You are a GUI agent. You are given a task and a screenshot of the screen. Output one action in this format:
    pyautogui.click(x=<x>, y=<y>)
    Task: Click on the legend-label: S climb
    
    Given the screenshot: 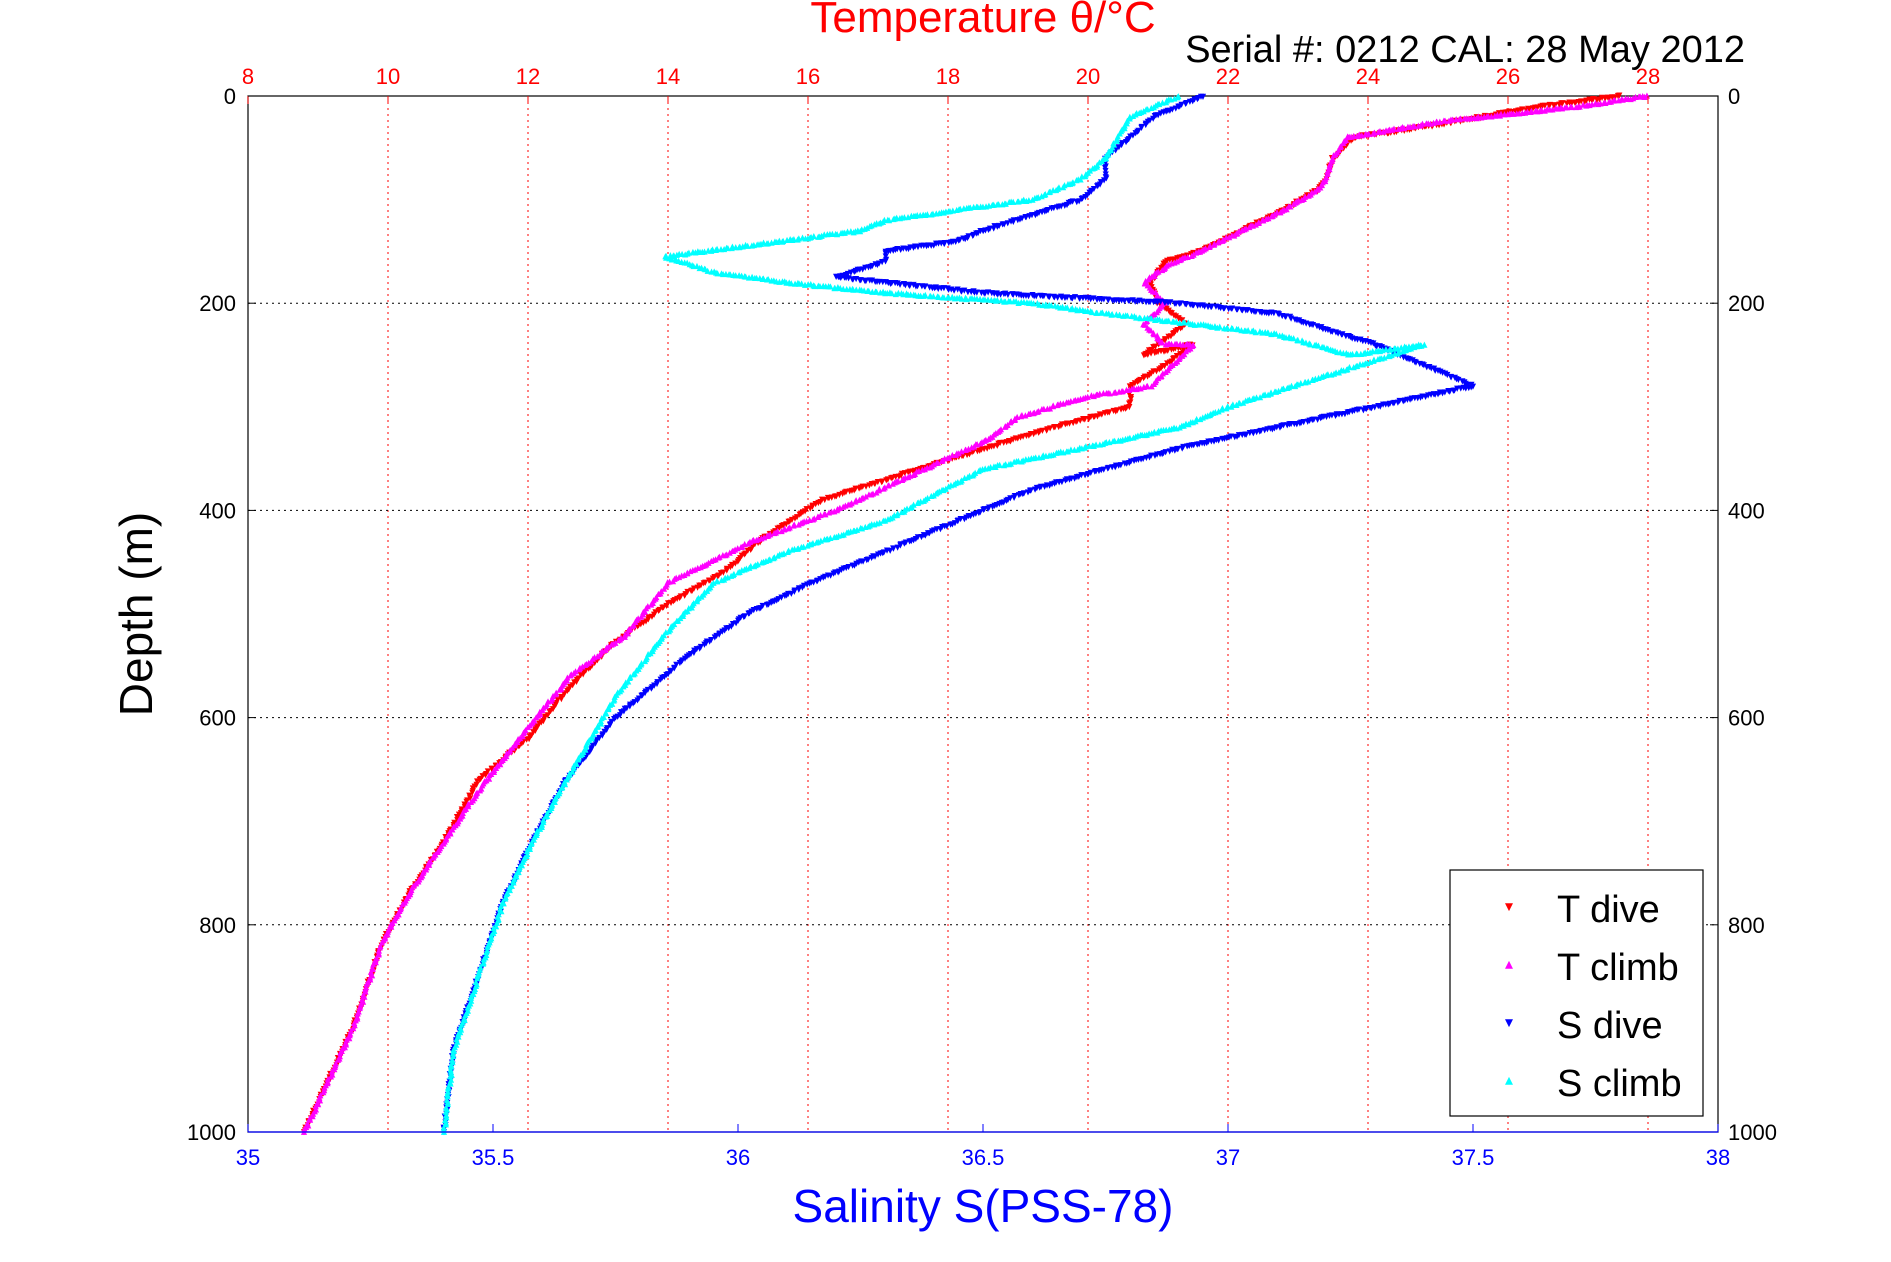 What is the action you would take?
    pyautogui.click(x=1619, y=1084)
    